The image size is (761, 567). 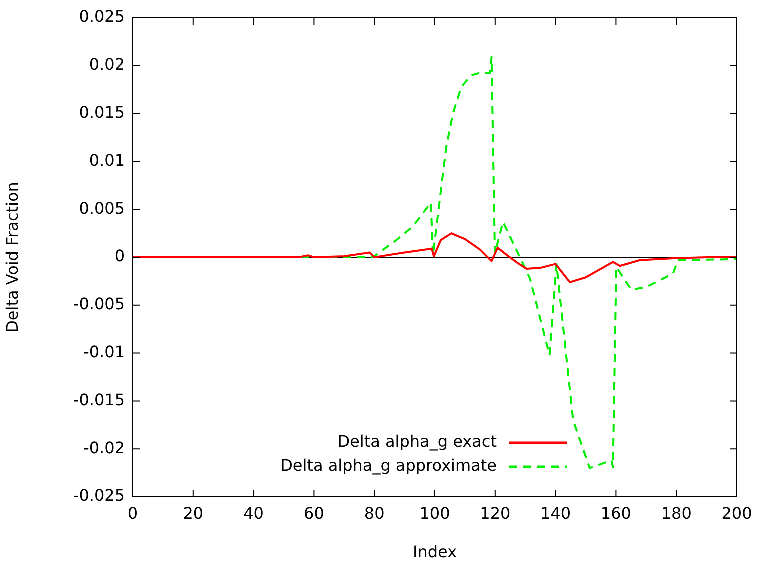 What do you see at coordinates (119, 256) in the screenshot?
I see `y-tick-label: 0` at bounding box center [119, 256].